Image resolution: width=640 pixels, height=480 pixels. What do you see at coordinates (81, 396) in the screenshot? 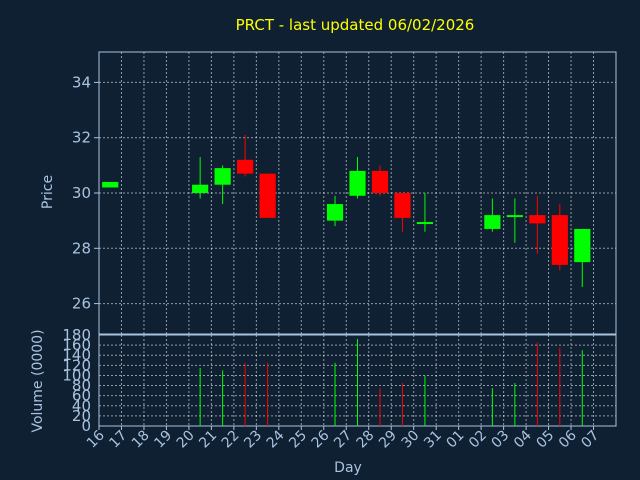
I see `volume-tick-label: 60` at bounding box center [81, 396].